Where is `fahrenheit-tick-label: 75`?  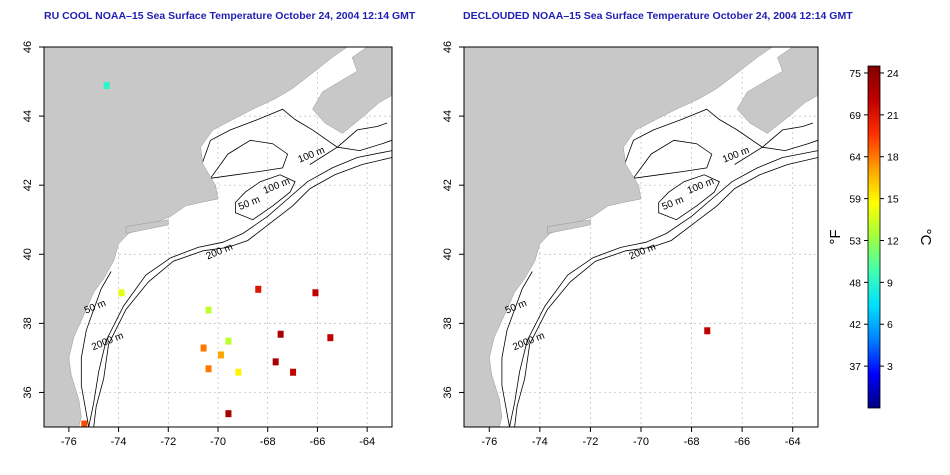 fahrenheit-tick-label: 75 is located at coordinates (855, 74).